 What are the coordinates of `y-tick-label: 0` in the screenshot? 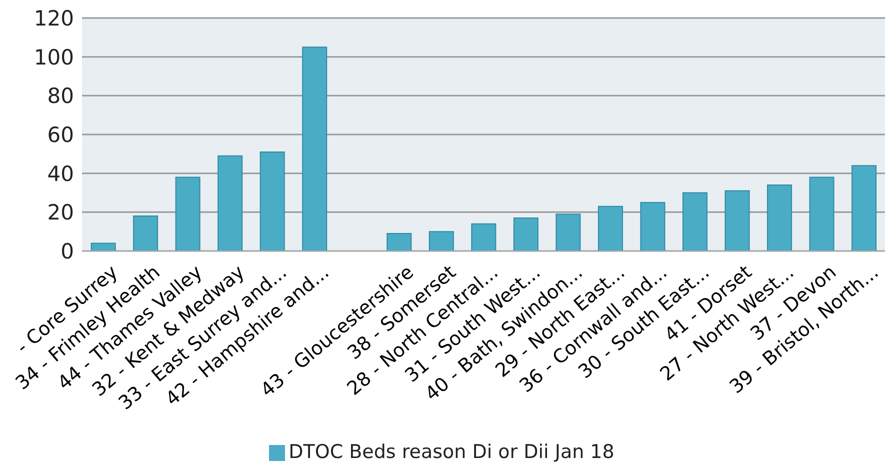 It's located at (67, 251).